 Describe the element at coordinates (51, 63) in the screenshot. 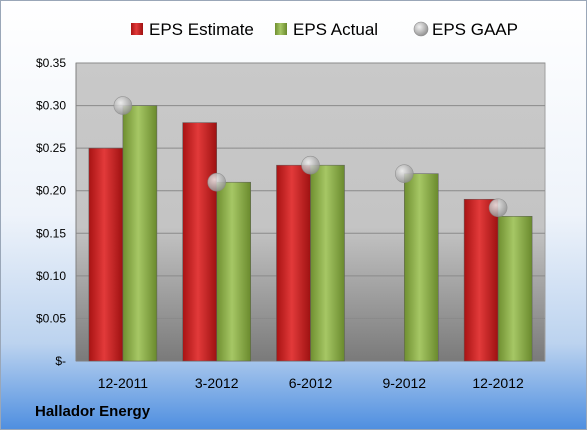

I see `y-tick-label: $0.35` at that location.